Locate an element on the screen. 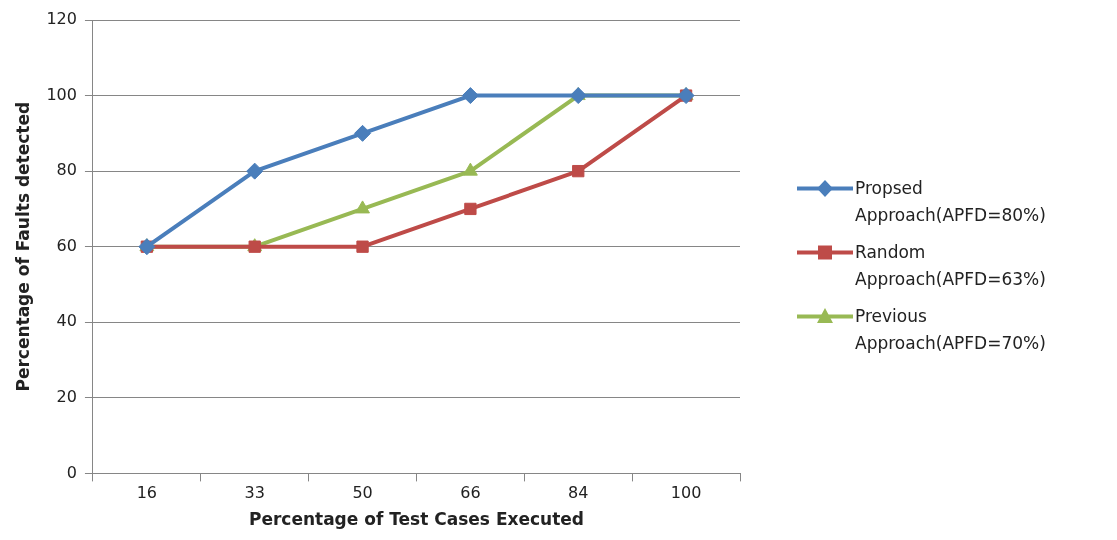  x-tick-label: 66 is located at coordinates (470, 493).